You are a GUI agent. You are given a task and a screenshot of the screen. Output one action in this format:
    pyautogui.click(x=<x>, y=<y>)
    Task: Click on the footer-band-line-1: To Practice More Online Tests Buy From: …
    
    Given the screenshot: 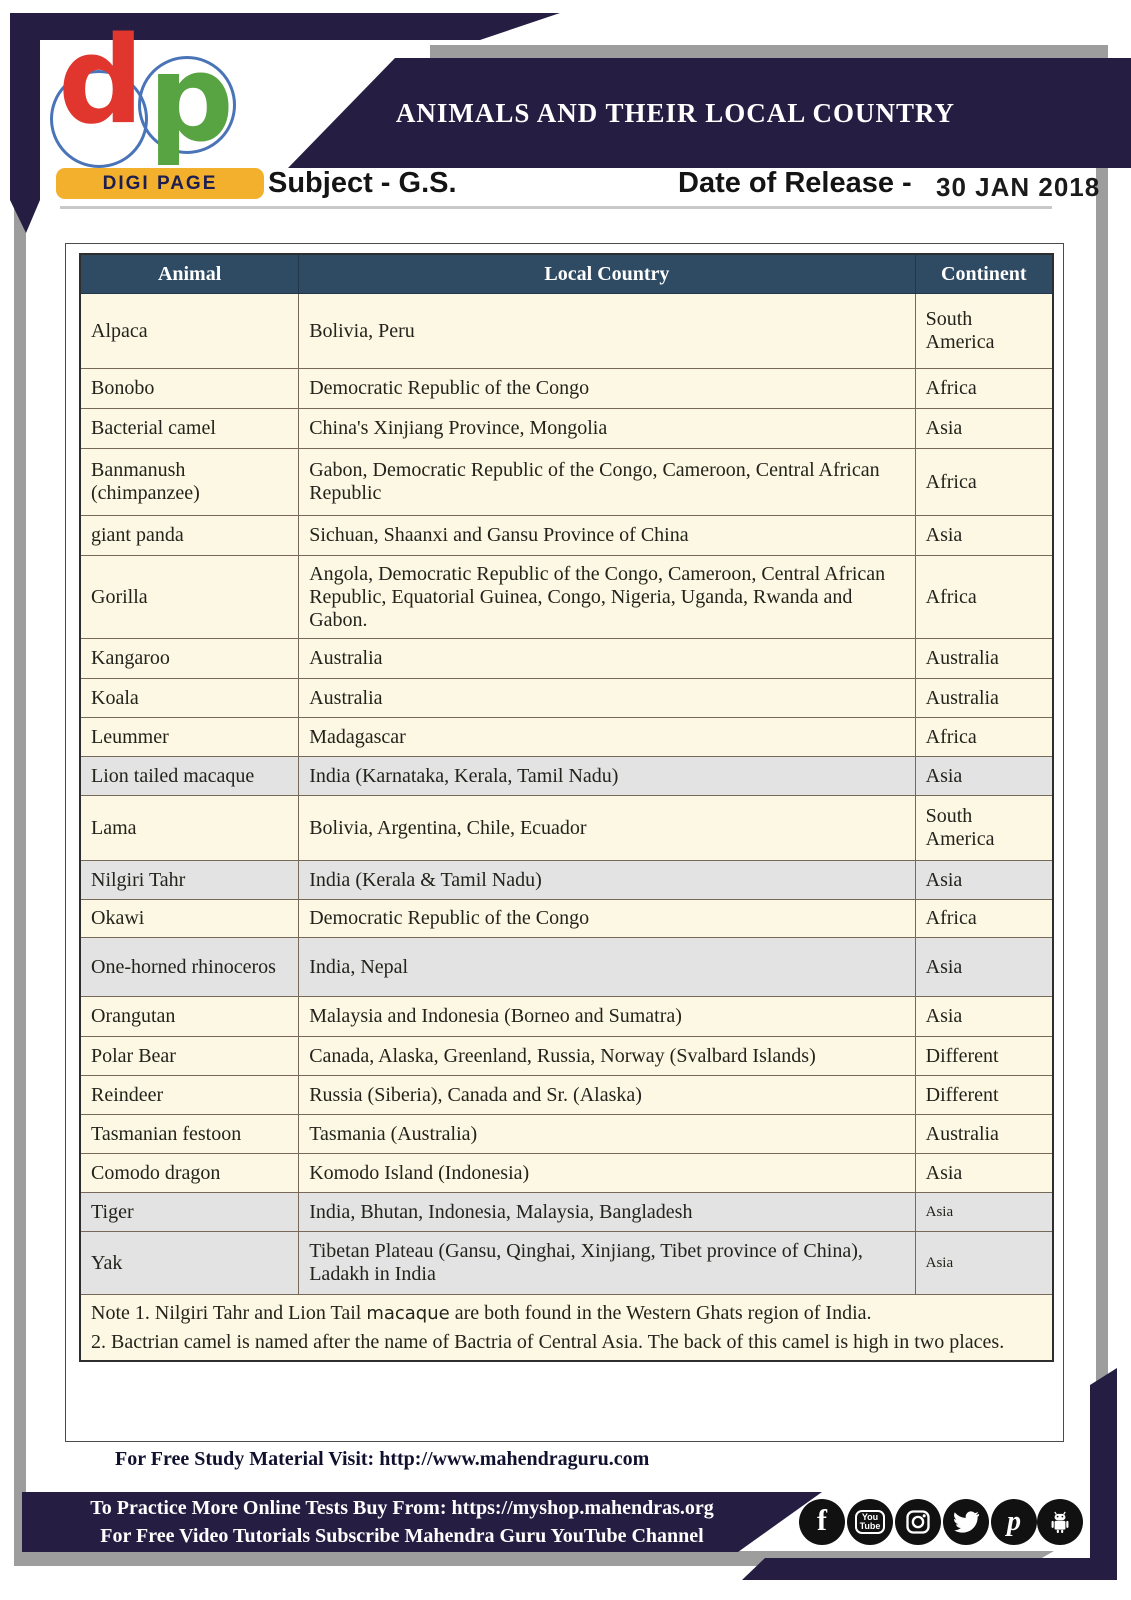 What is the action you would take?
    pyautogui.click(x=402, y=1508)
    